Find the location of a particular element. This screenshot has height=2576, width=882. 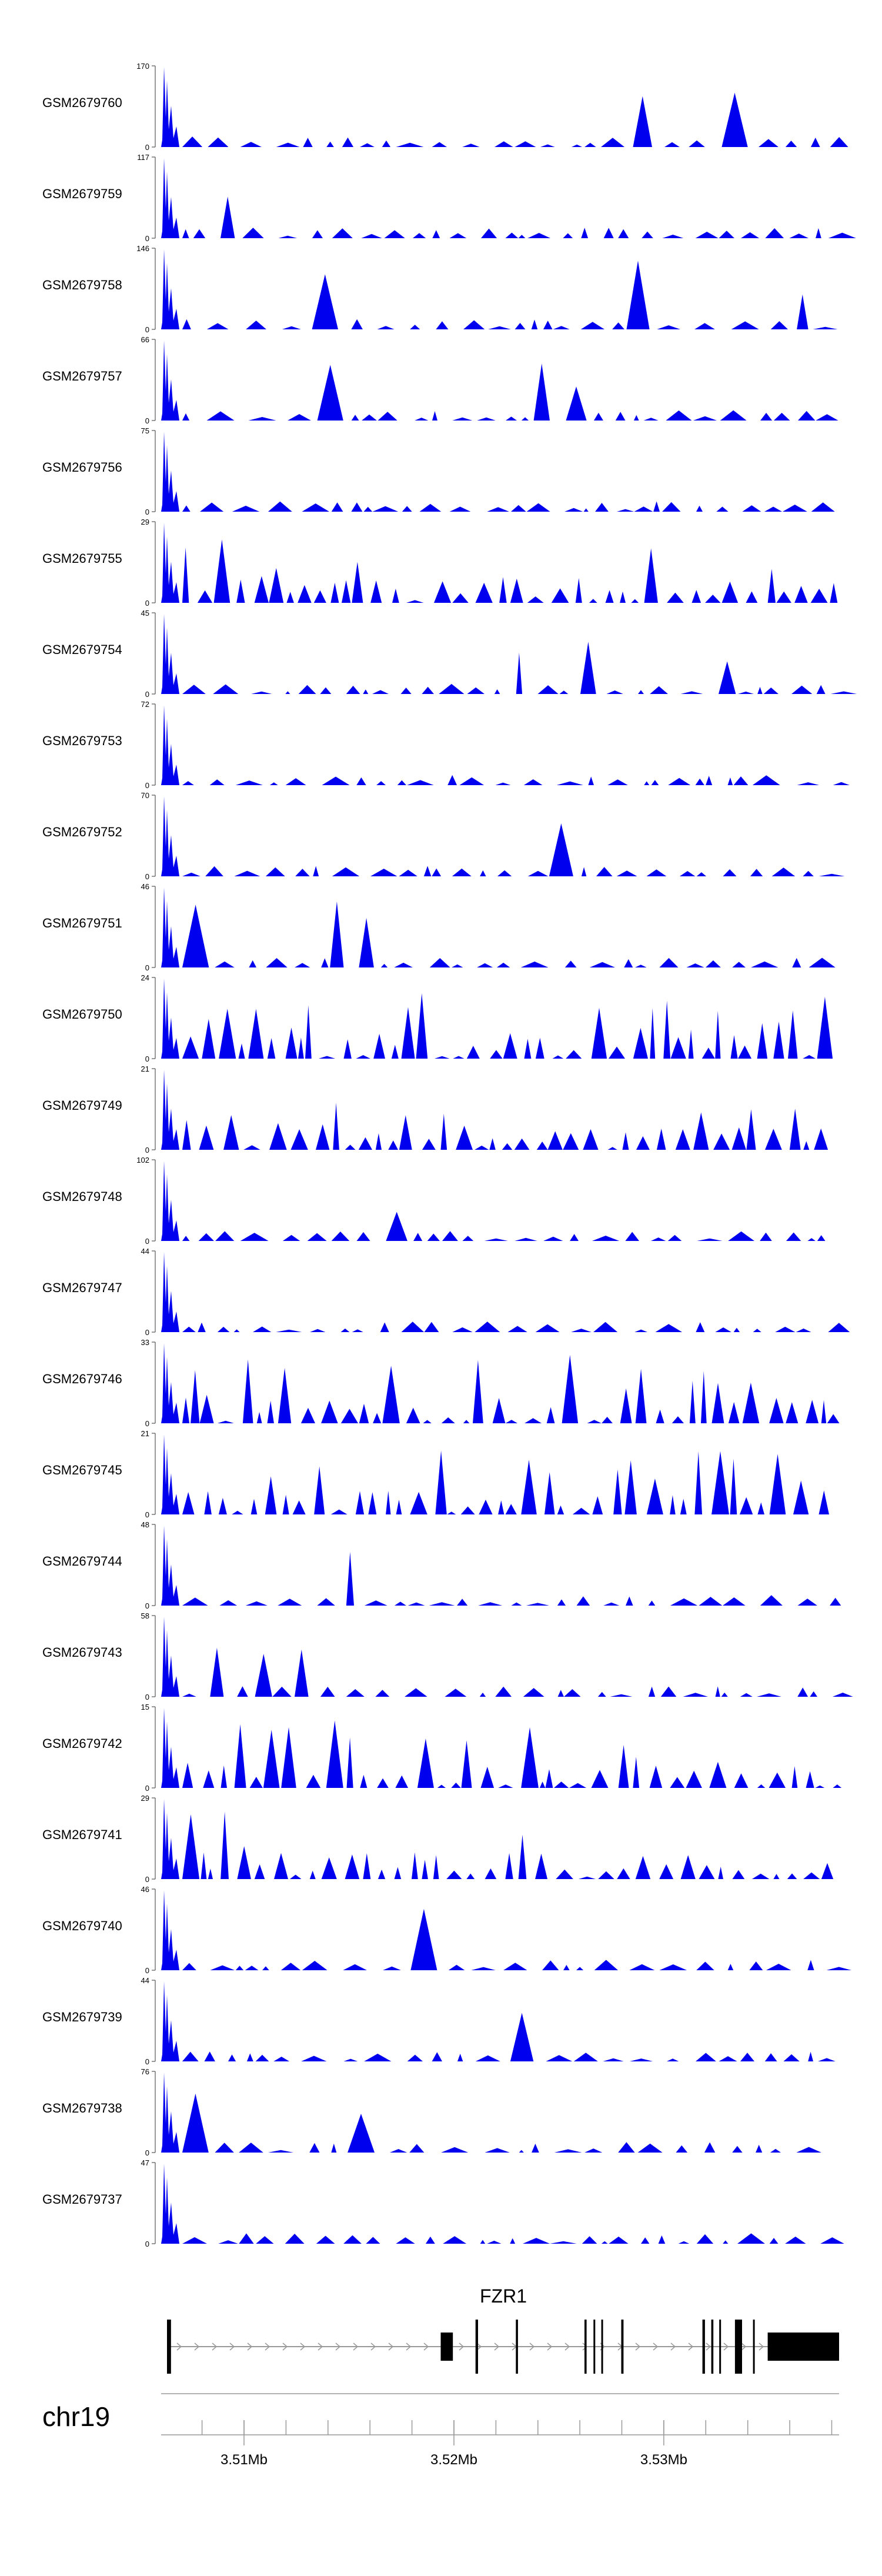

y-max-label: 117 is located at coordinates (143, 157).